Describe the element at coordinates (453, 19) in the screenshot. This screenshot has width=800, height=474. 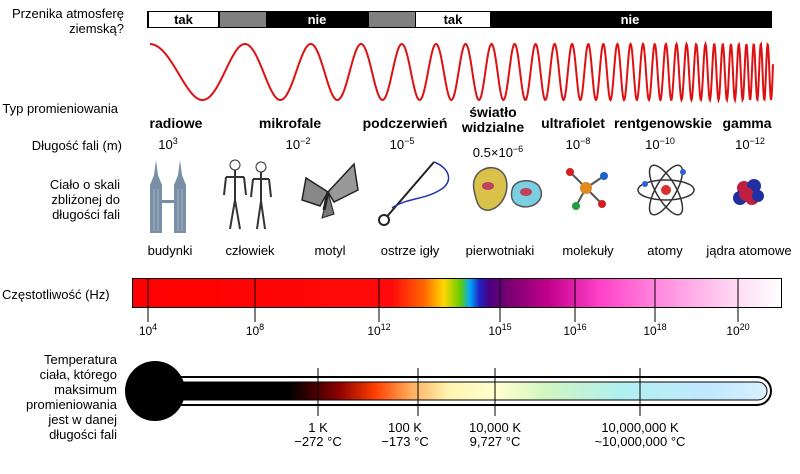
I see `atmosphere-segment-yes-2: tak` at that location.